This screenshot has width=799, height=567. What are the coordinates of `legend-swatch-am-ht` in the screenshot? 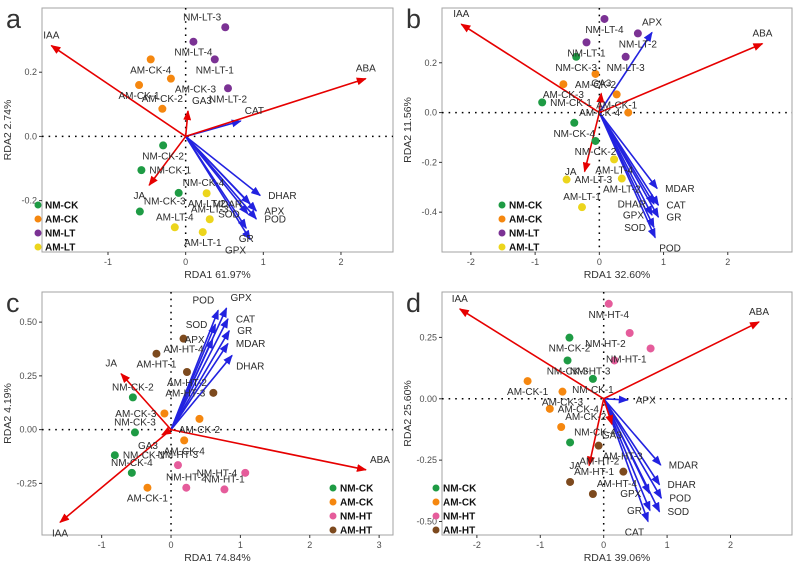 It's located at (436, 530).